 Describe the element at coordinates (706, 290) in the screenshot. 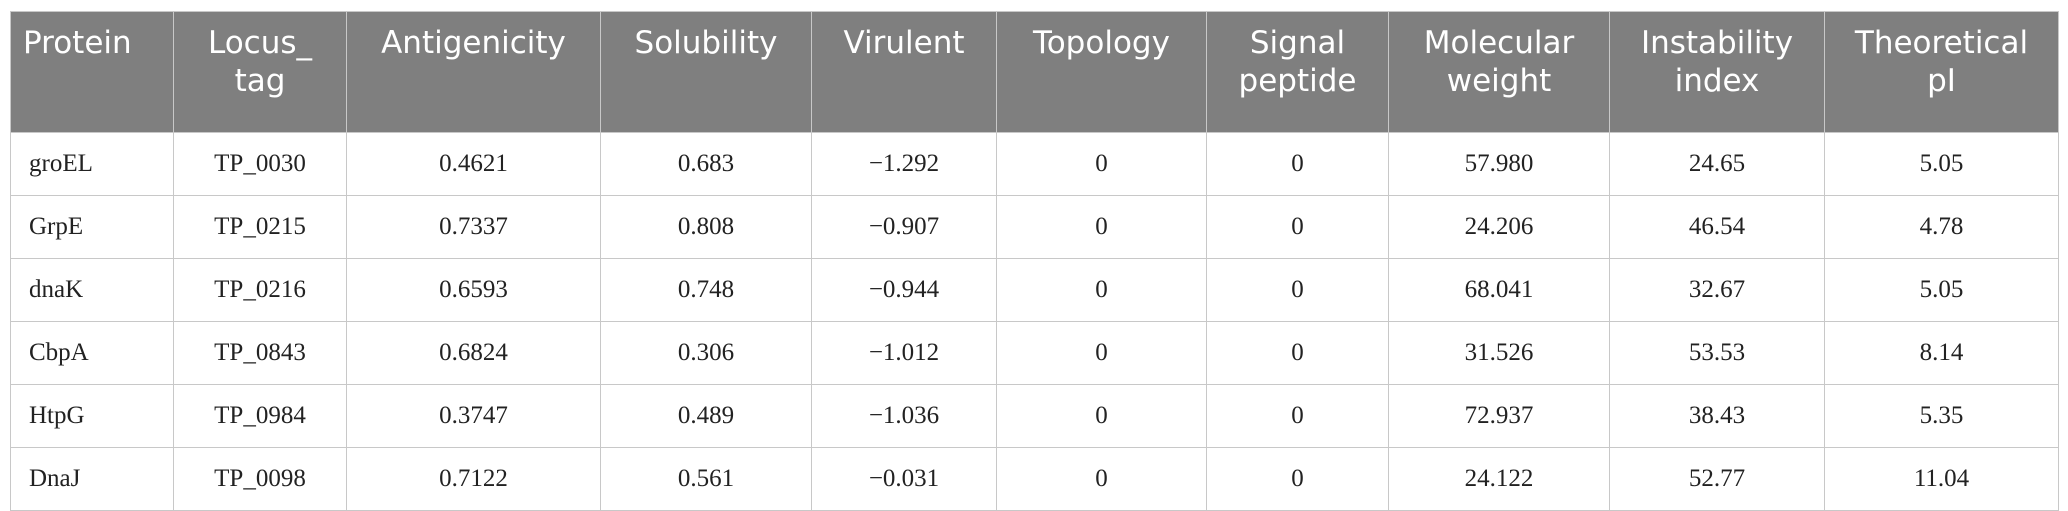

I see `table-cell: 0.748` at that location.